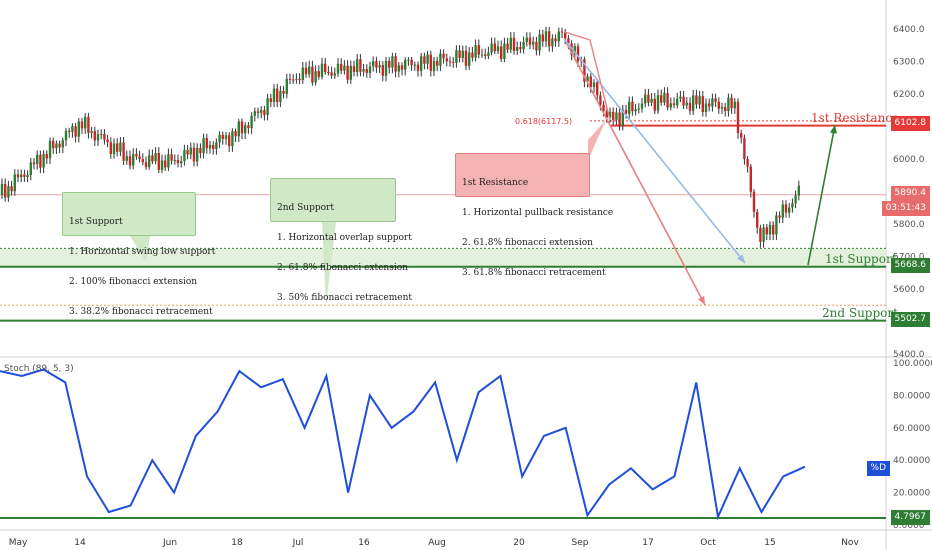  I want to click on y-tick-label: 5400.0, so click(909, 355).